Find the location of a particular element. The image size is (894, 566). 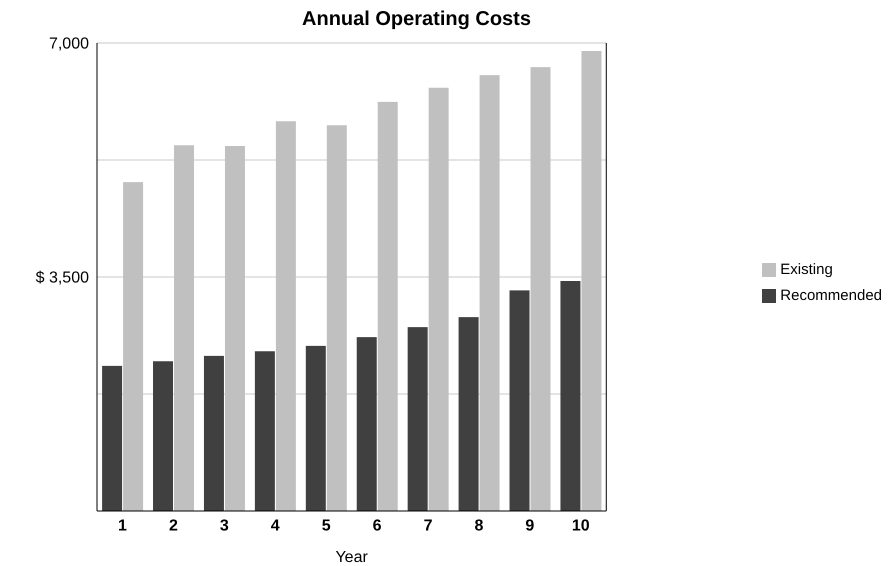

x-tick-label: 8 is located at coordinates (479, 525).